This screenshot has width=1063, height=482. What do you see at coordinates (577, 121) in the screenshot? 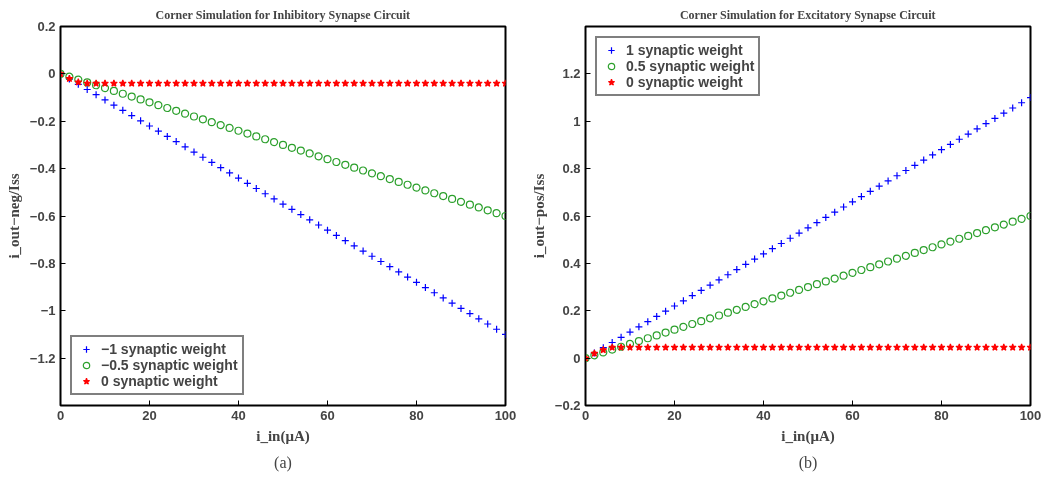
I see `y-tick-label: 1` at bounding box center [577, 121].